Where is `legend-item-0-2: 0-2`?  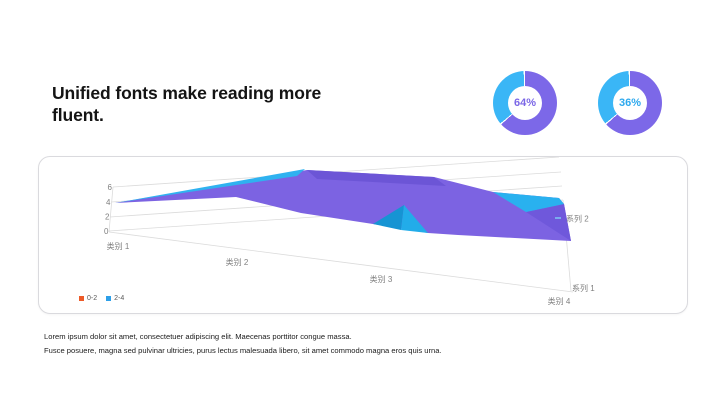
legend-item-0-2: 0-2 is located at coordinates (88, 298).